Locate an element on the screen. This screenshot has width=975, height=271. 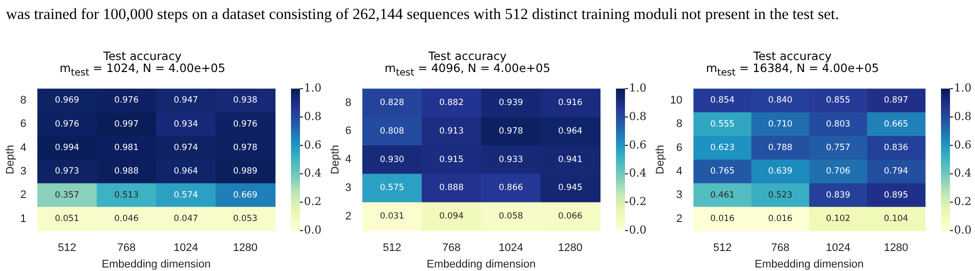
data-label: 0.997 is located at coordinates (126, 125).